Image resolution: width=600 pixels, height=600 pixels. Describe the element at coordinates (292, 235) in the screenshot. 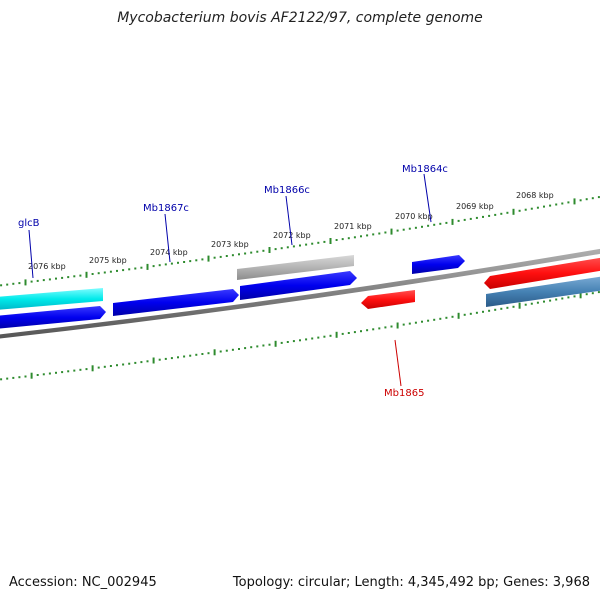

I see `tick-label-2072: 2072 kbp` at that location.